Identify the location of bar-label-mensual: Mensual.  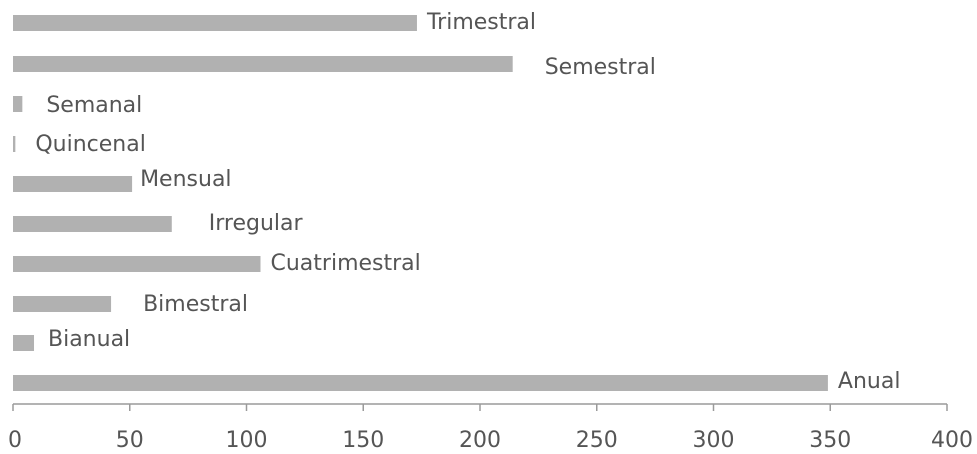
(185, 179).